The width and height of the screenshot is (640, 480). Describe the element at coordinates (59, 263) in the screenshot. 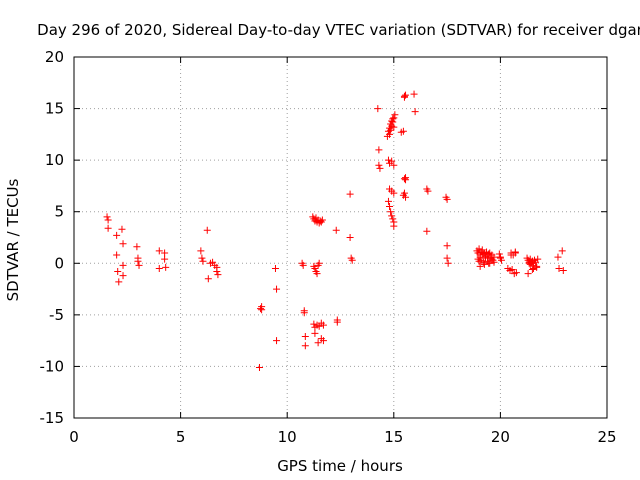

I see `y-tick-label: 0` at that location.